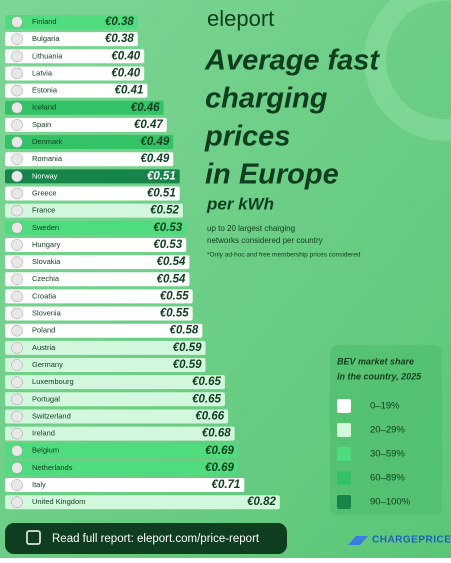 The image size is (451, 563). What do you see at coordinates (44, 192) in the screenshot?
I see `country-label: Greece` at bounding box center [44, 192].